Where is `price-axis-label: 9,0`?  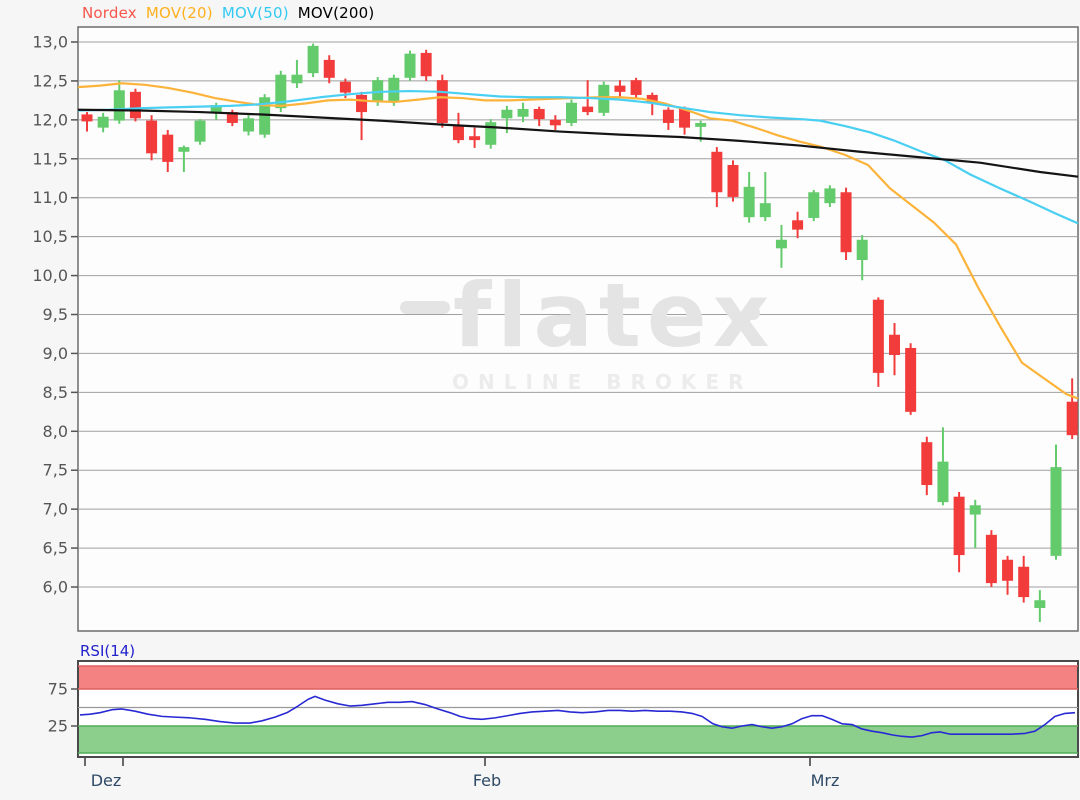 price-axis-label: 9,0 is located at coordinates (55, 353).